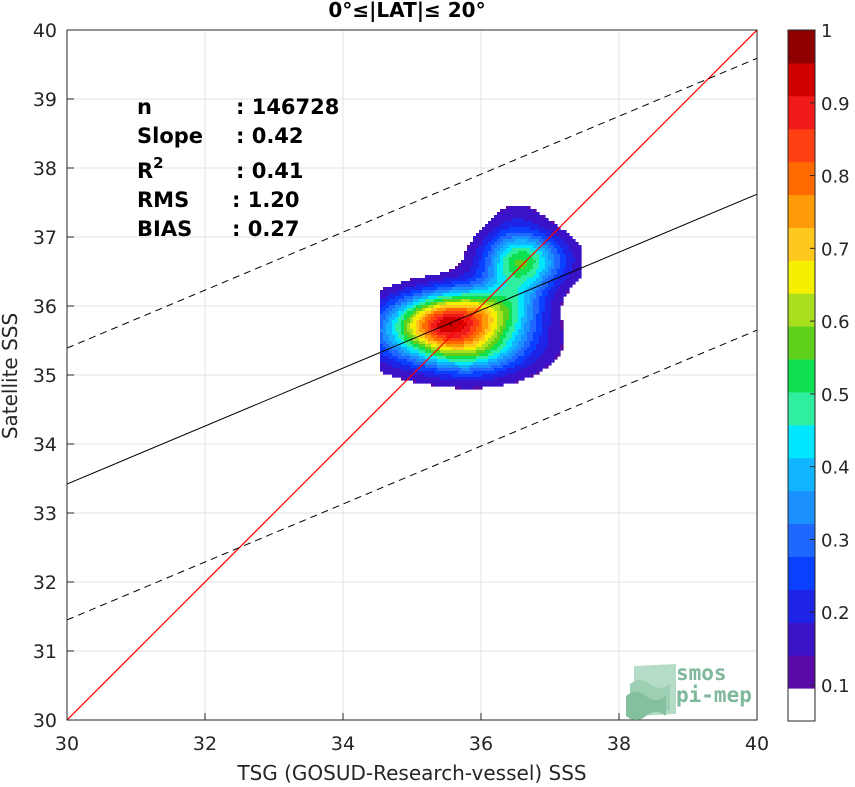 The height and width of the screenshot is (787, 855). I want to click on stat-value: : 0.41, so click(270, 171).